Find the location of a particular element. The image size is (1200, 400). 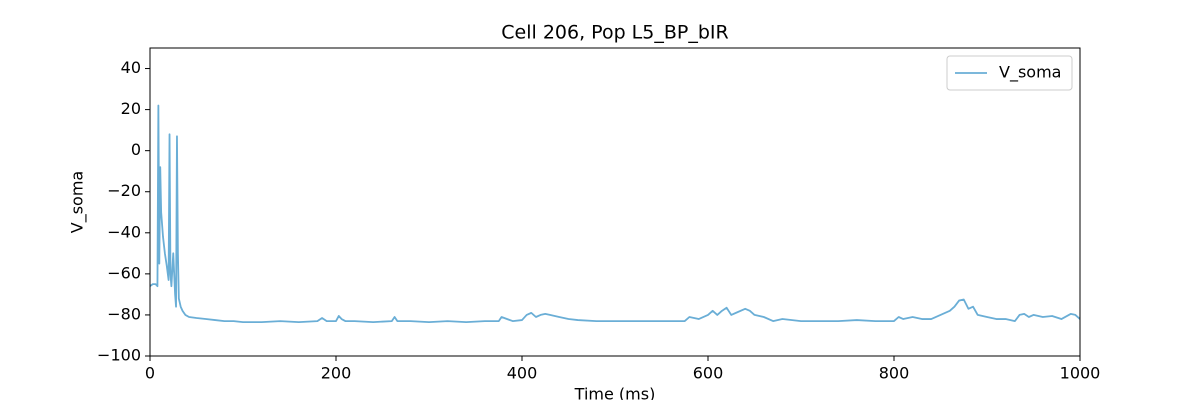

legend-label: V_soma is located at coordinates (1030, 73).